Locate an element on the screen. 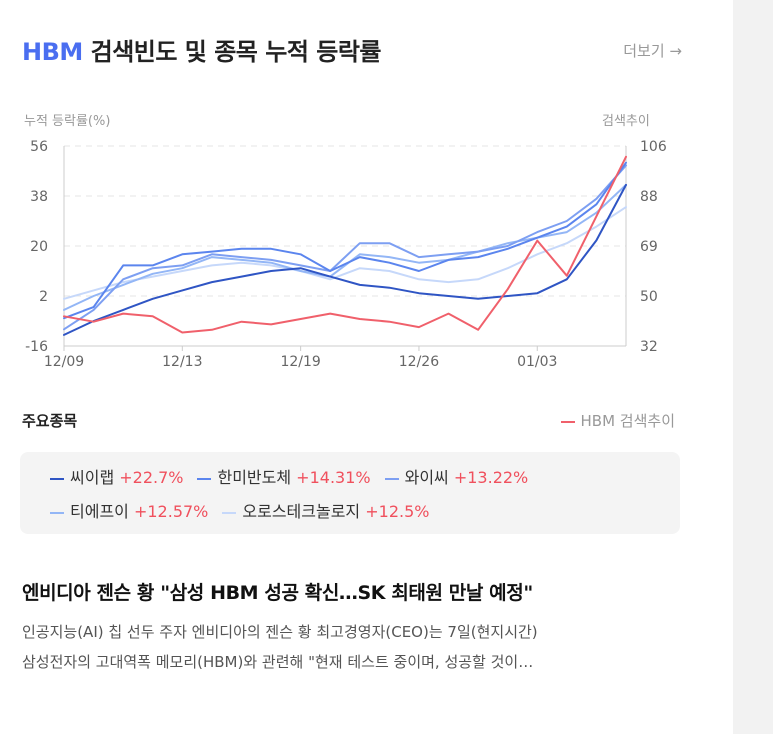 Image resolution: width=773 pixels, height=734 pixels. legend-item: 씨이랩 +22.7% is located at coordinates (116, 476).